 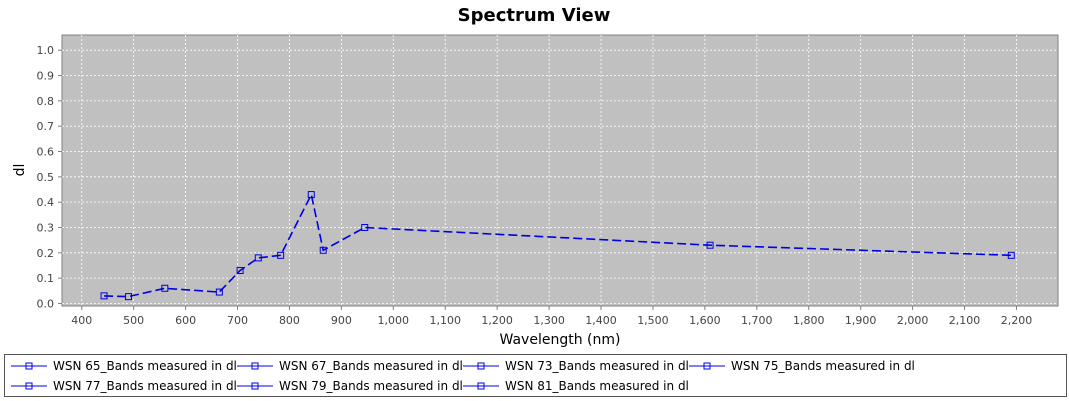 I want to click on x-tick-label: 1,400, so click(x=601, y=320).